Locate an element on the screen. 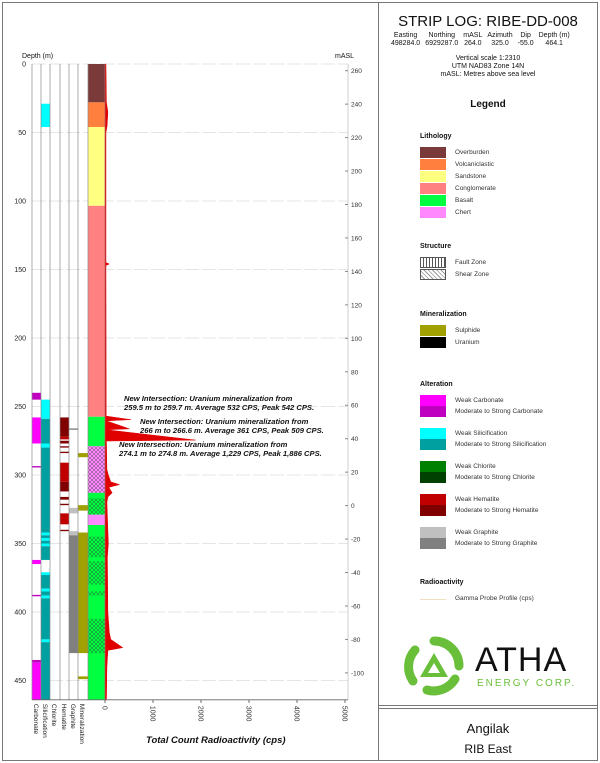 This screenshot has width=600, height=763. legend-item-label: Conglomerate is located at coordinates (475, 188).